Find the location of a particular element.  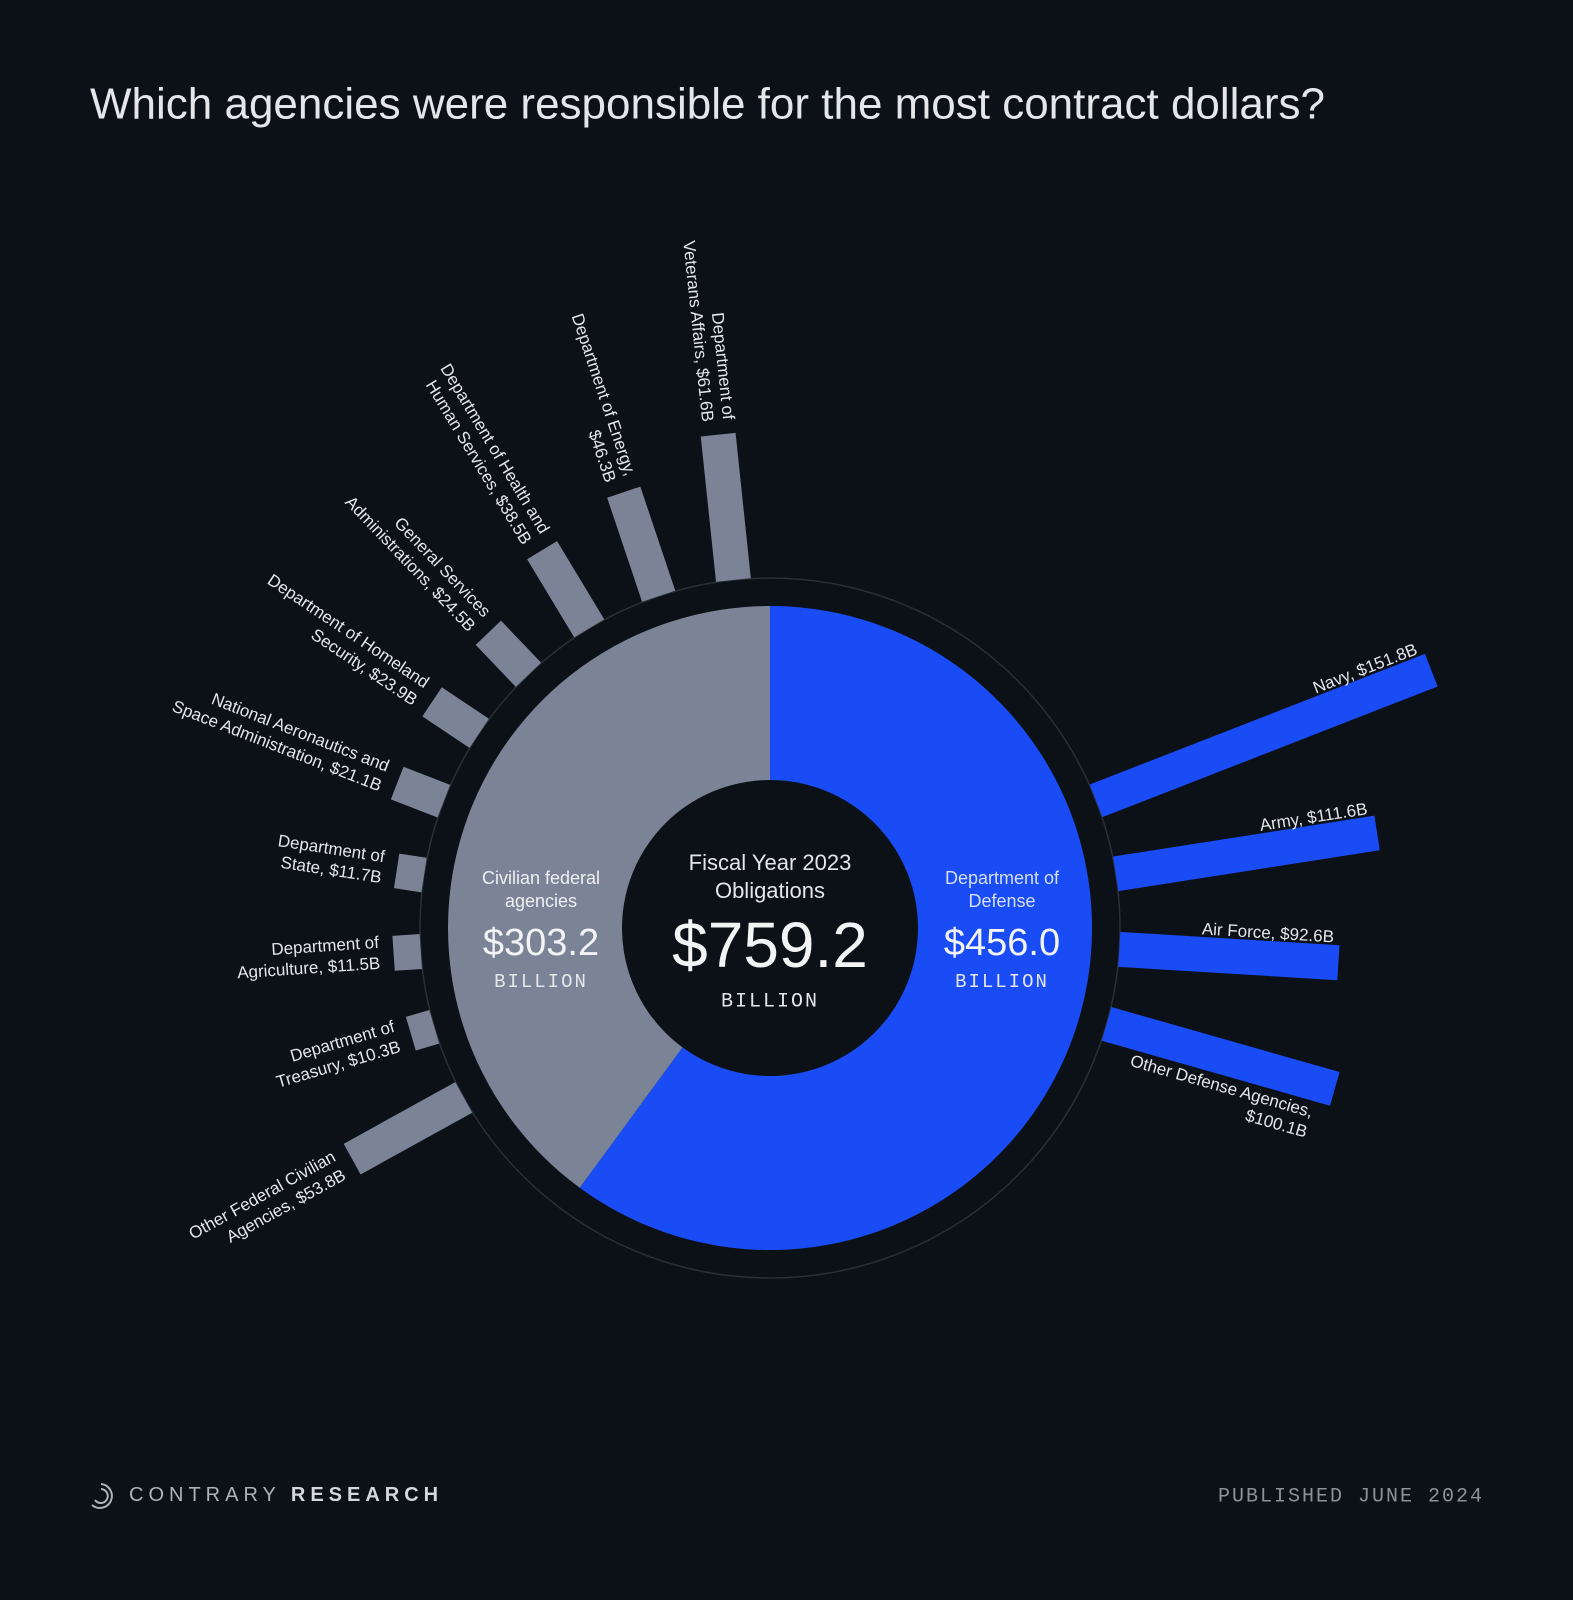

brand-logo is located at coordinates (102, 1496).